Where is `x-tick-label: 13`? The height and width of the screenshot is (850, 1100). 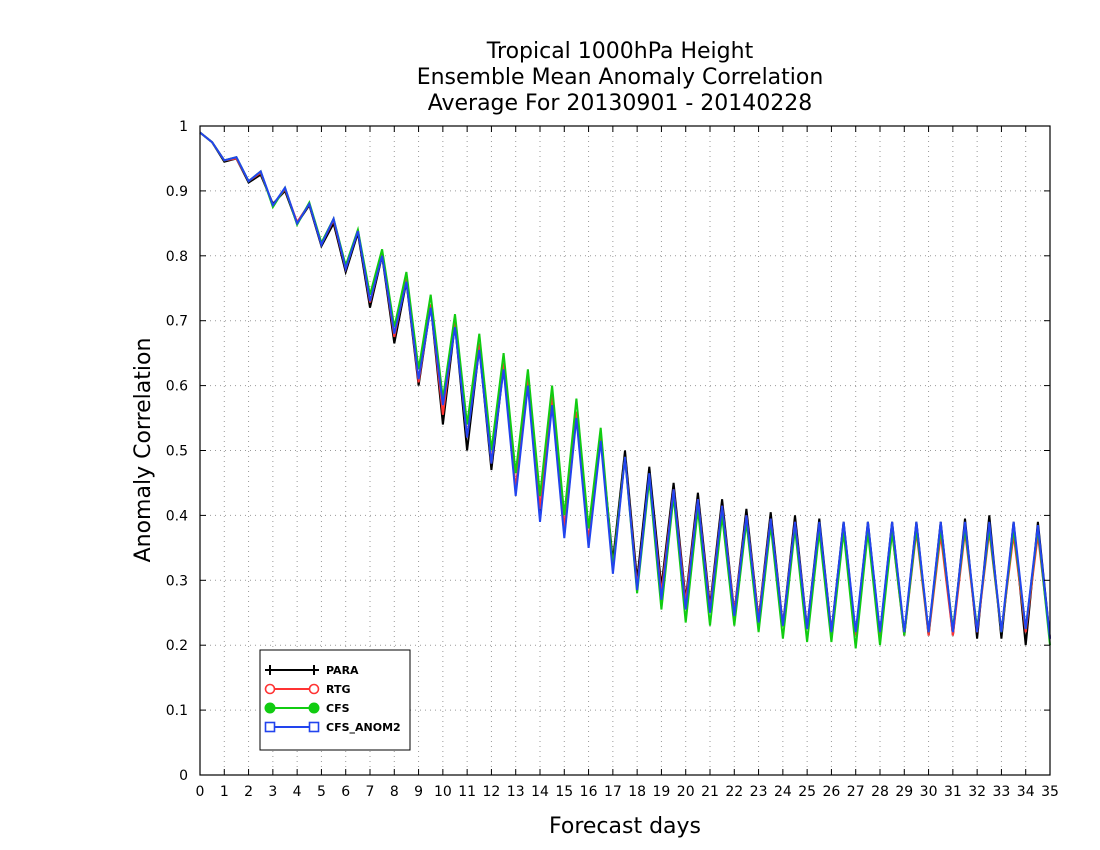
x-tick-label: 13 is located at coordinates (516, 792).